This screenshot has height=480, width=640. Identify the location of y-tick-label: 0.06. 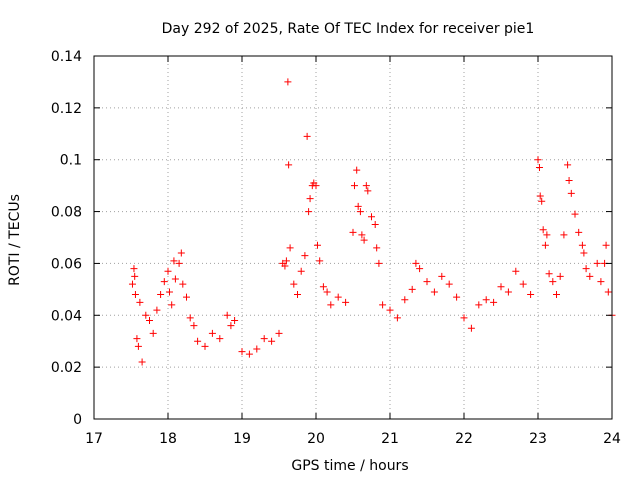
(66, 264).